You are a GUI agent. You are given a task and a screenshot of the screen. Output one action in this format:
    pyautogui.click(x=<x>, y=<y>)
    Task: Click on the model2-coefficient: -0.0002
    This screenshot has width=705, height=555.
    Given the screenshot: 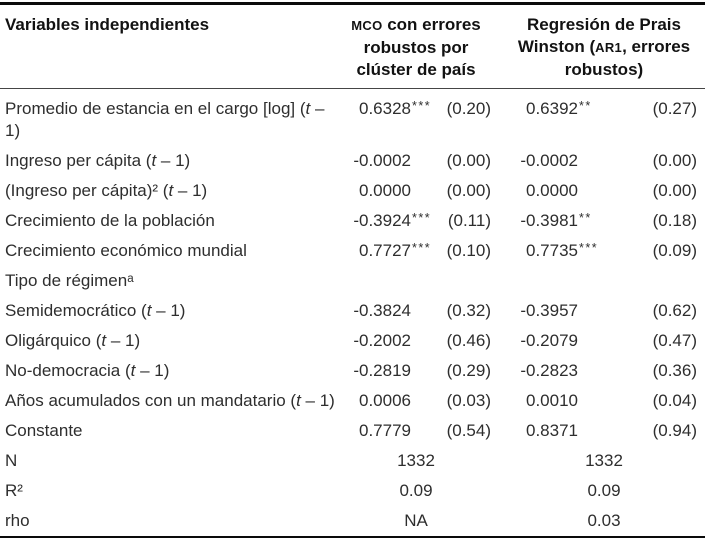 What is the action you would take?
    pyautogui.click(x=549, y=160)
    